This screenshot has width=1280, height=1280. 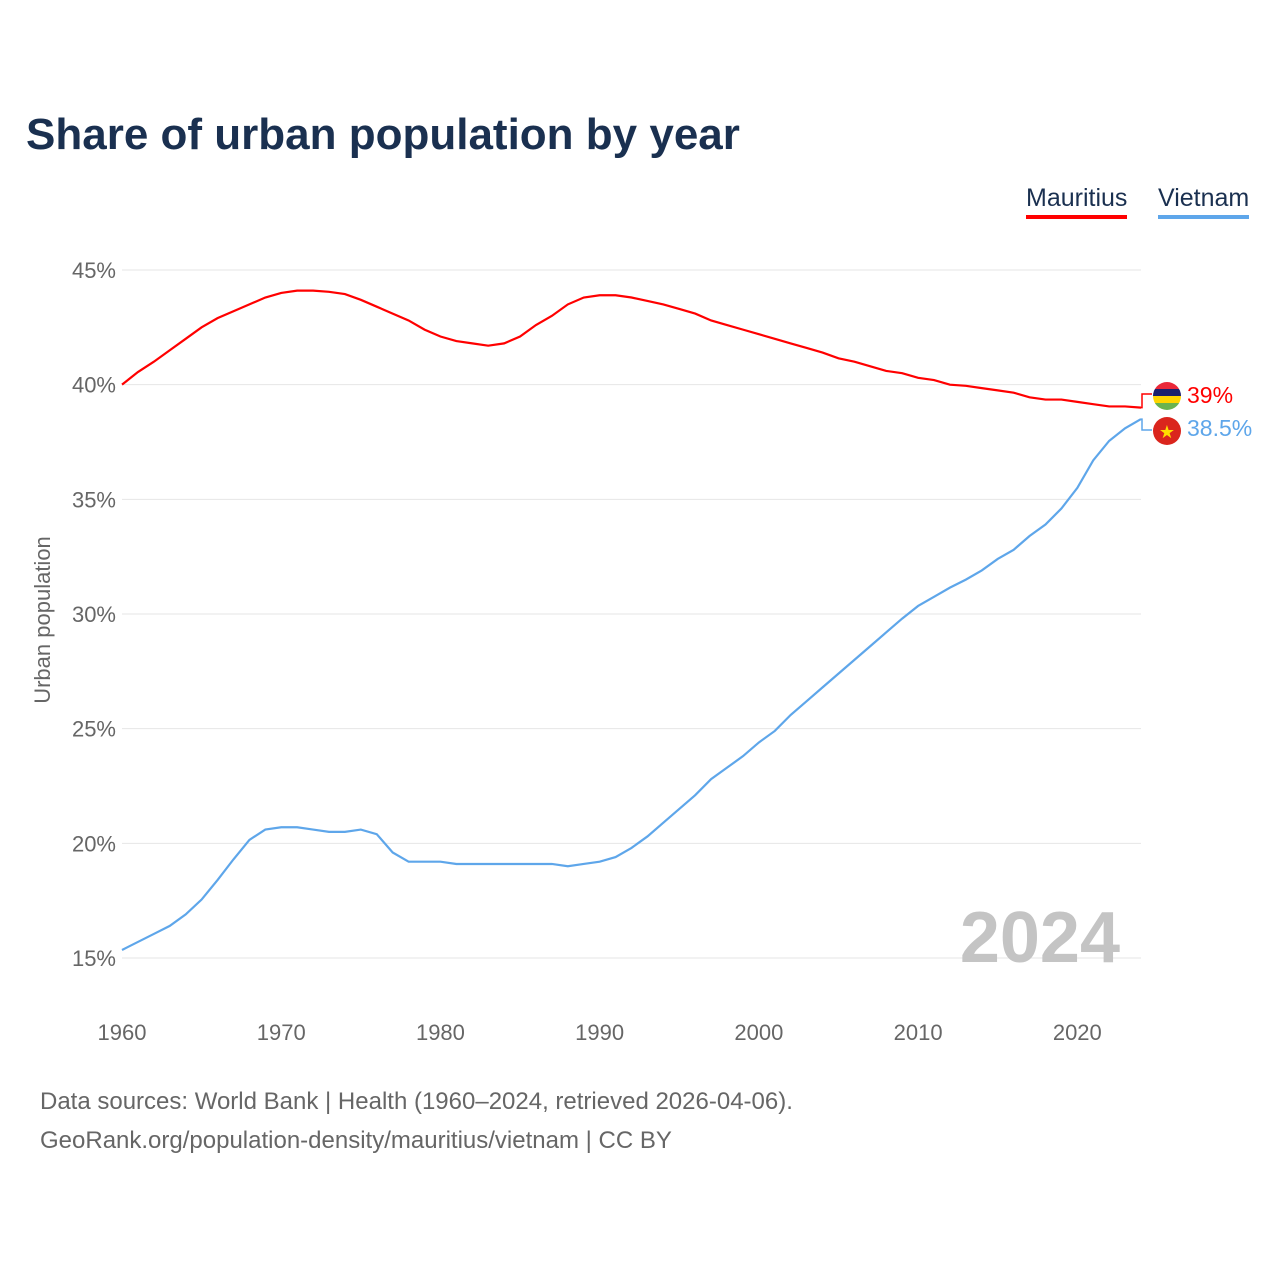 I want to click on connector-vietnam, so click(x=1146, y=424).